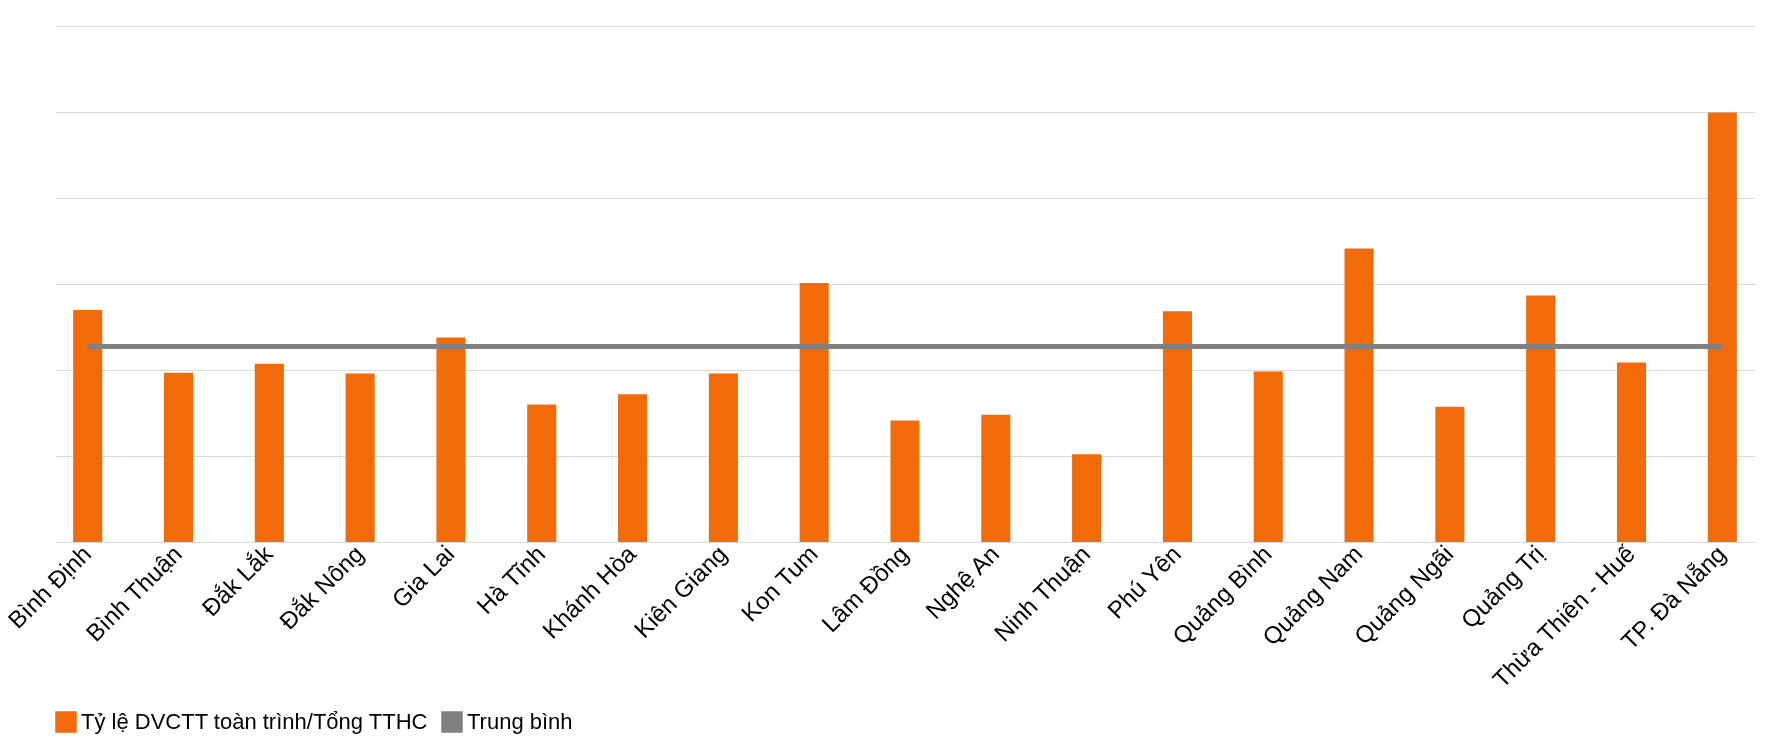  I want to click on x-tick-label: Gia Lai, so click(423, 576).